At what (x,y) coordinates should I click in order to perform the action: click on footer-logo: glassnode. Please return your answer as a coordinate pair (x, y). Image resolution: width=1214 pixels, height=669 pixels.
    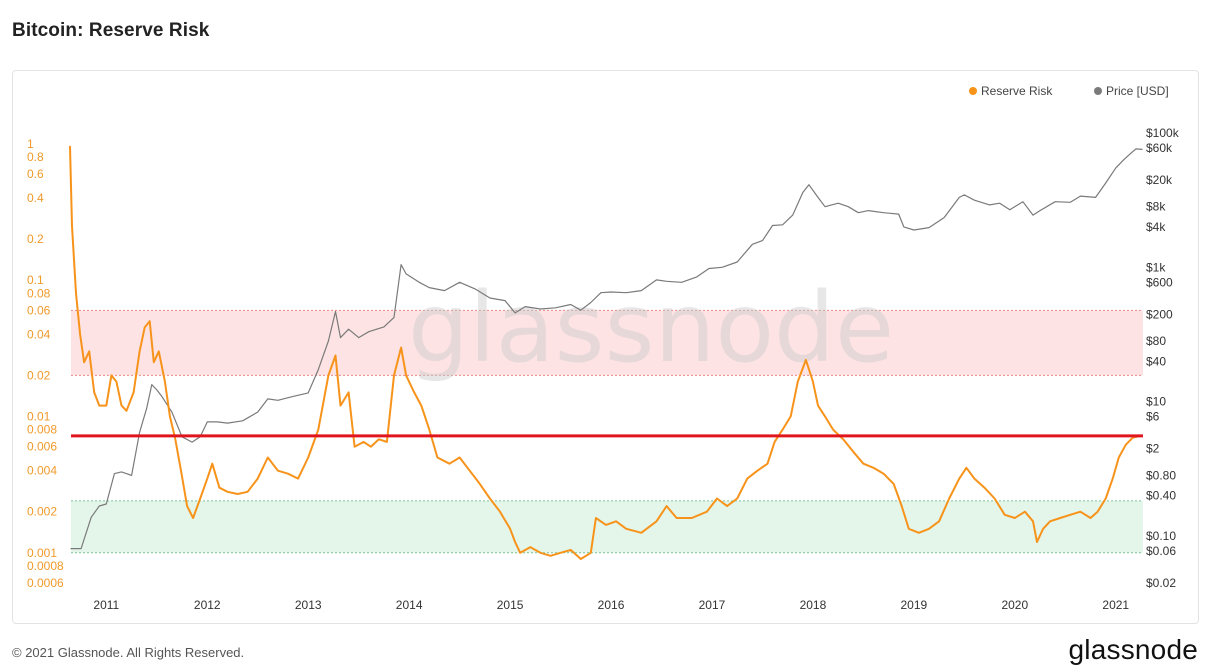
    Looking at the image, I should click on (1133, 649).